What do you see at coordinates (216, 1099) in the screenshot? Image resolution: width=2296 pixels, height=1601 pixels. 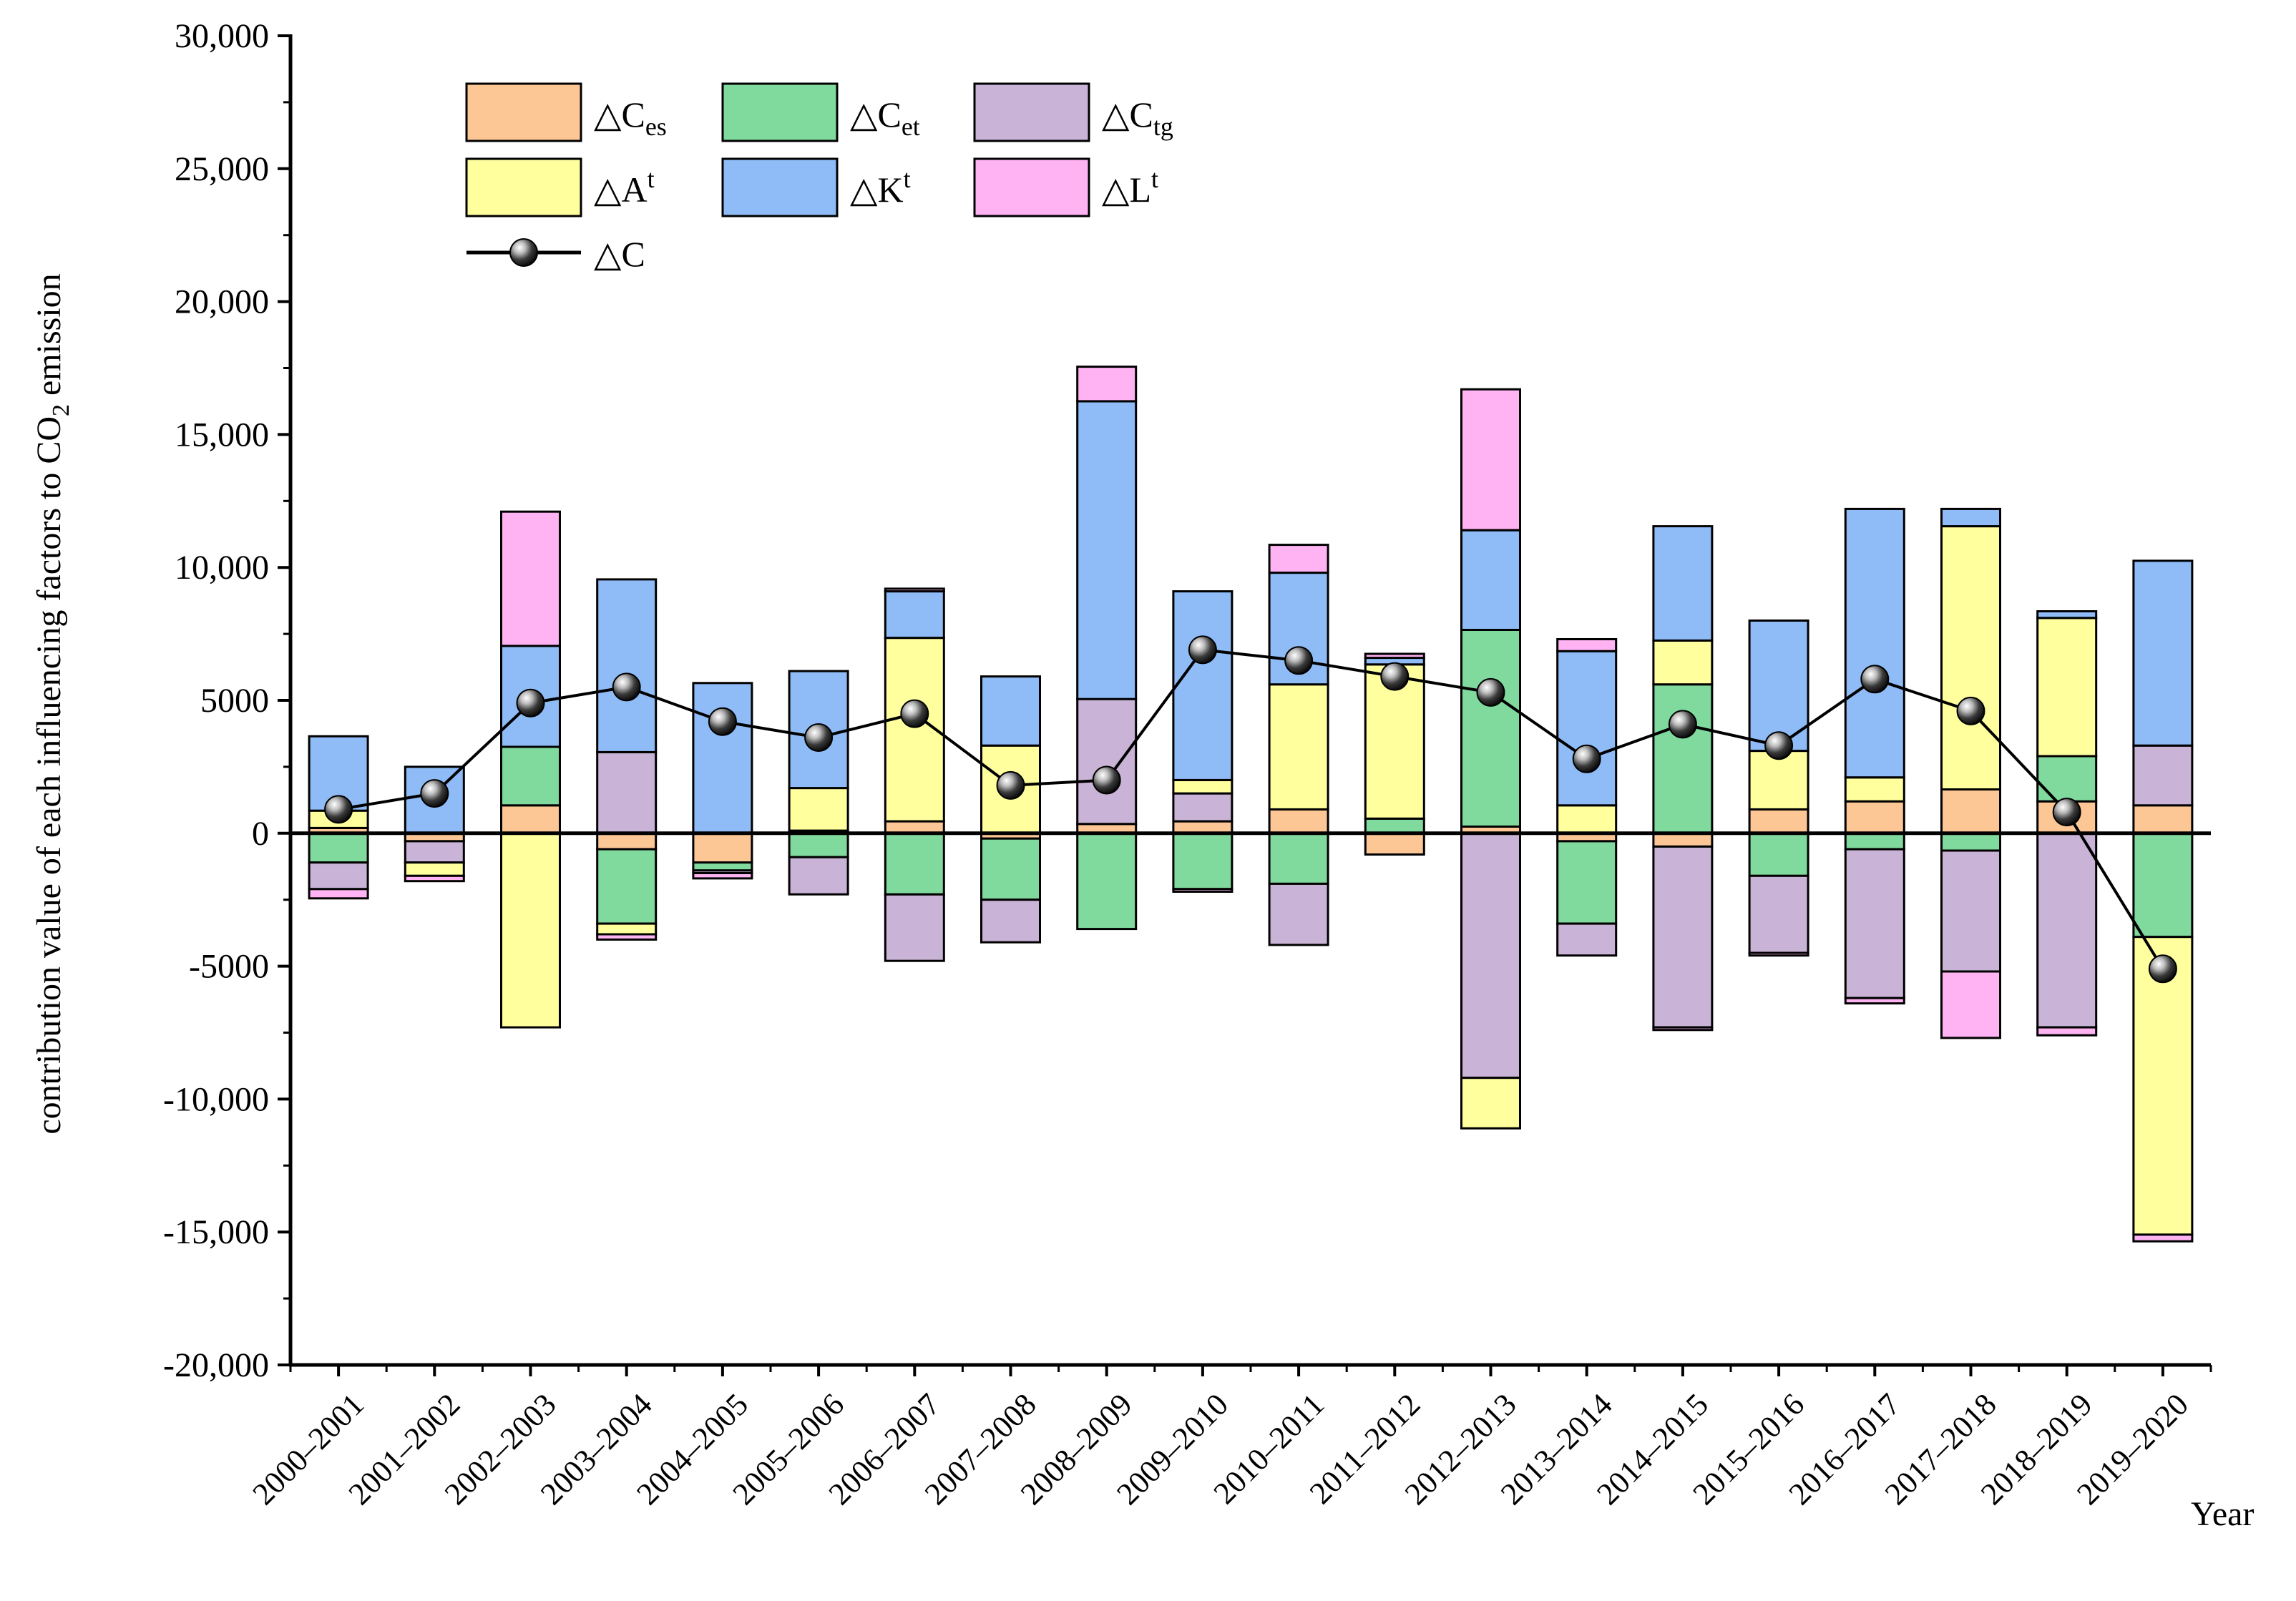 I see `y-tick-label: -10,000` at bounding box center [216, 1099].